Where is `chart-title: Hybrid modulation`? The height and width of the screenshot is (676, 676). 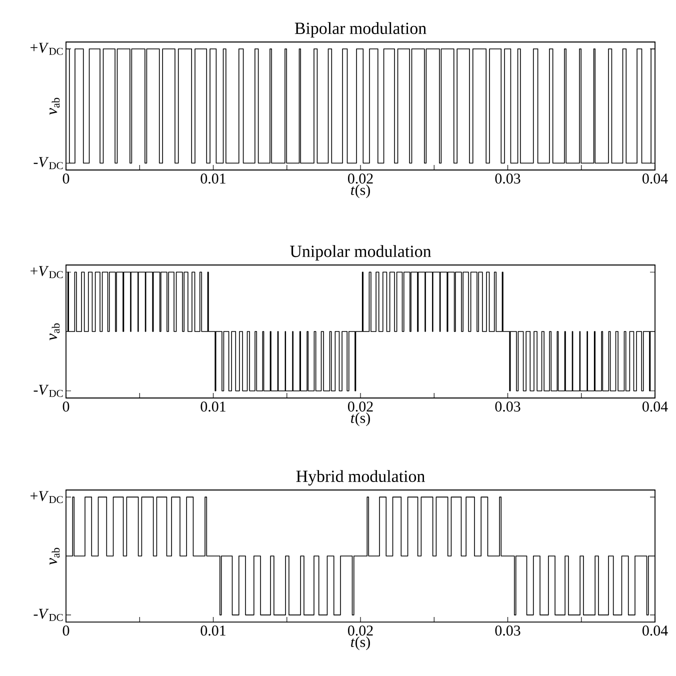 chart-title: Hybrid modulation is located at coordinates (360, 478).